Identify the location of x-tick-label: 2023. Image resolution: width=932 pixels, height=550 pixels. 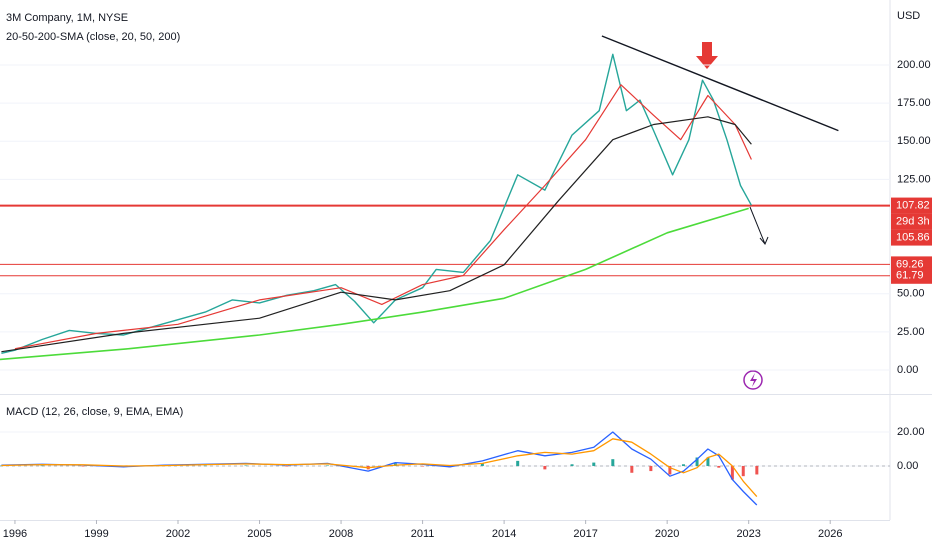
(748, 534).